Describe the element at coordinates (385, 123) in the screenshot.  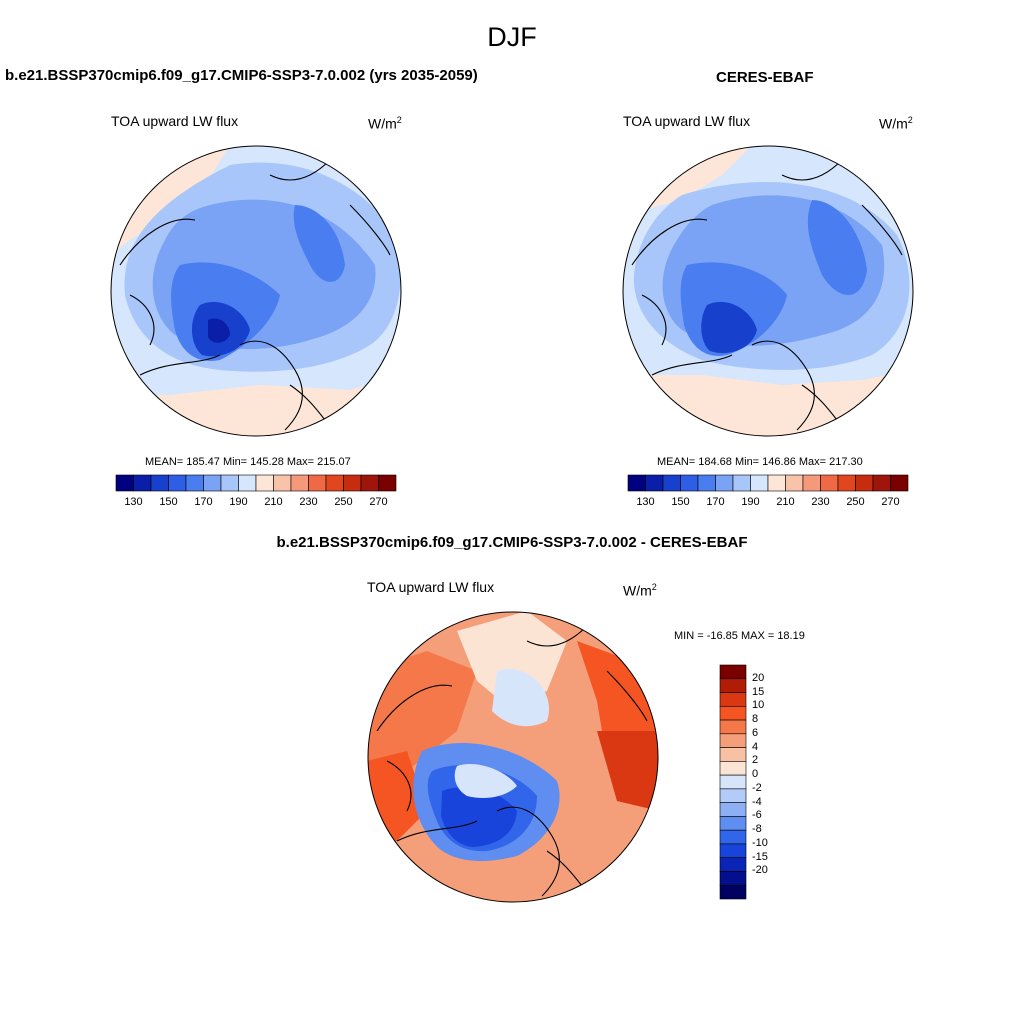
I see `model-units: W/m2` at that location.